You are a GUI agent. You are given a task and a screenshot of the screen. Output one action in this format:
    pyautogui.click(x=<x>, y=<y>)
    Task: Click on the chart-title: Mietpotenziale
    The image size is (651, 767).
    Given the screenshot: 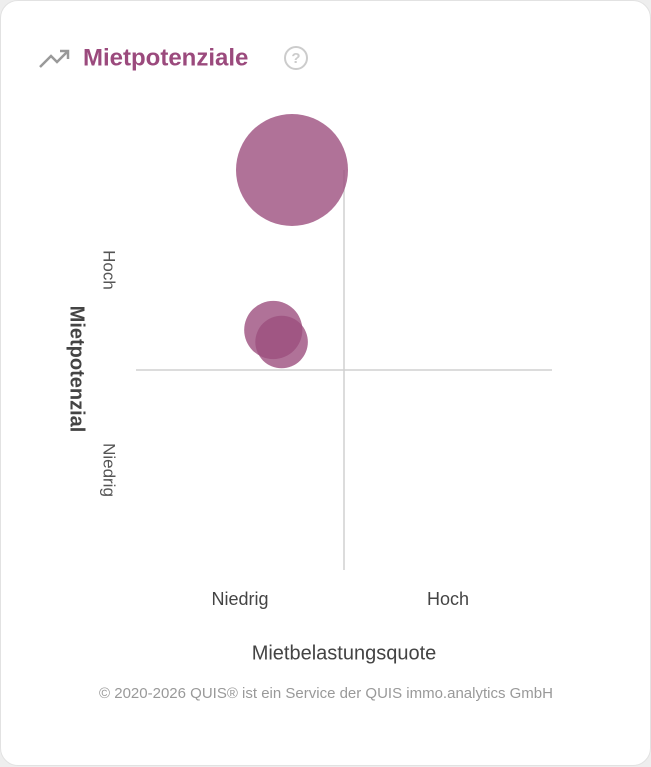 What is the action you would take?
    pyautogui.click(x=165, y=57)
    